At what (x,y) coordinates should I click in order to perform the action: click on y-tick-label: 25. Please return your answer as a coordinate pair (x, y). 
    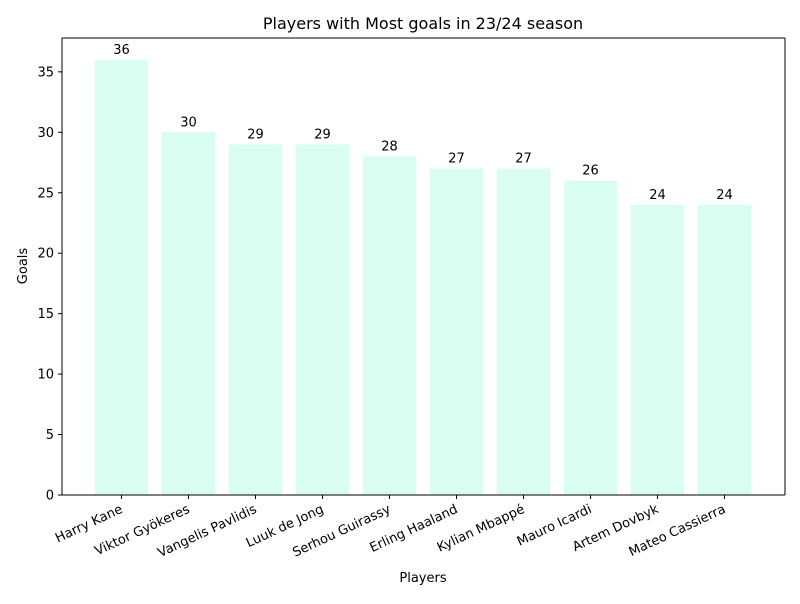
    Looking at the image, I should click on (45, 193).